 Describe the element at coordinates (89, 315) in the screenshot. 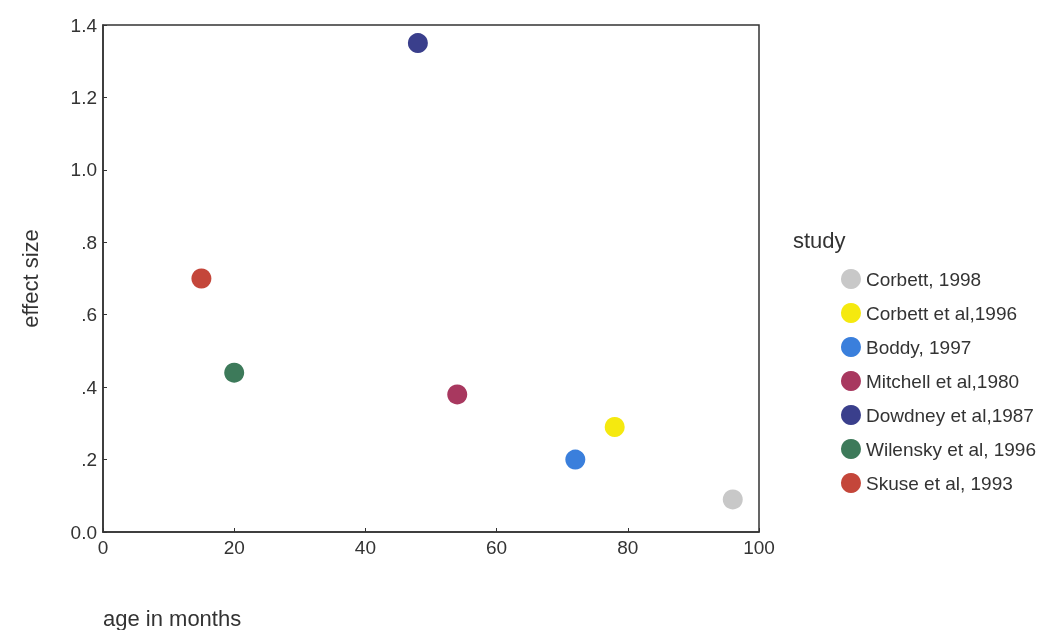

I see `y-tick-label: .6` at that location.